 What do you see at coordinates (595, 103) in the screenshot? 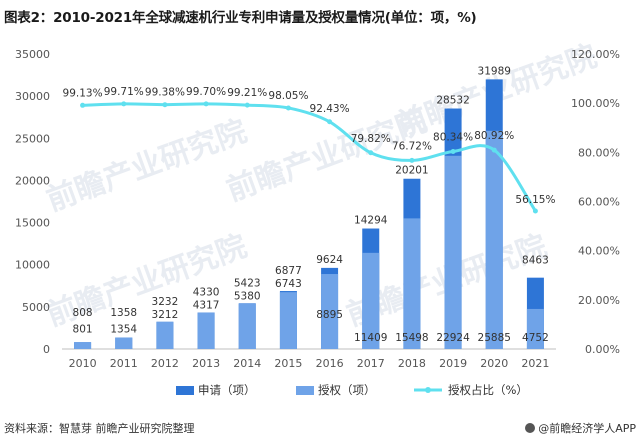
I see `y-tick-right: 100.00%` at bounding box center [595, 103].